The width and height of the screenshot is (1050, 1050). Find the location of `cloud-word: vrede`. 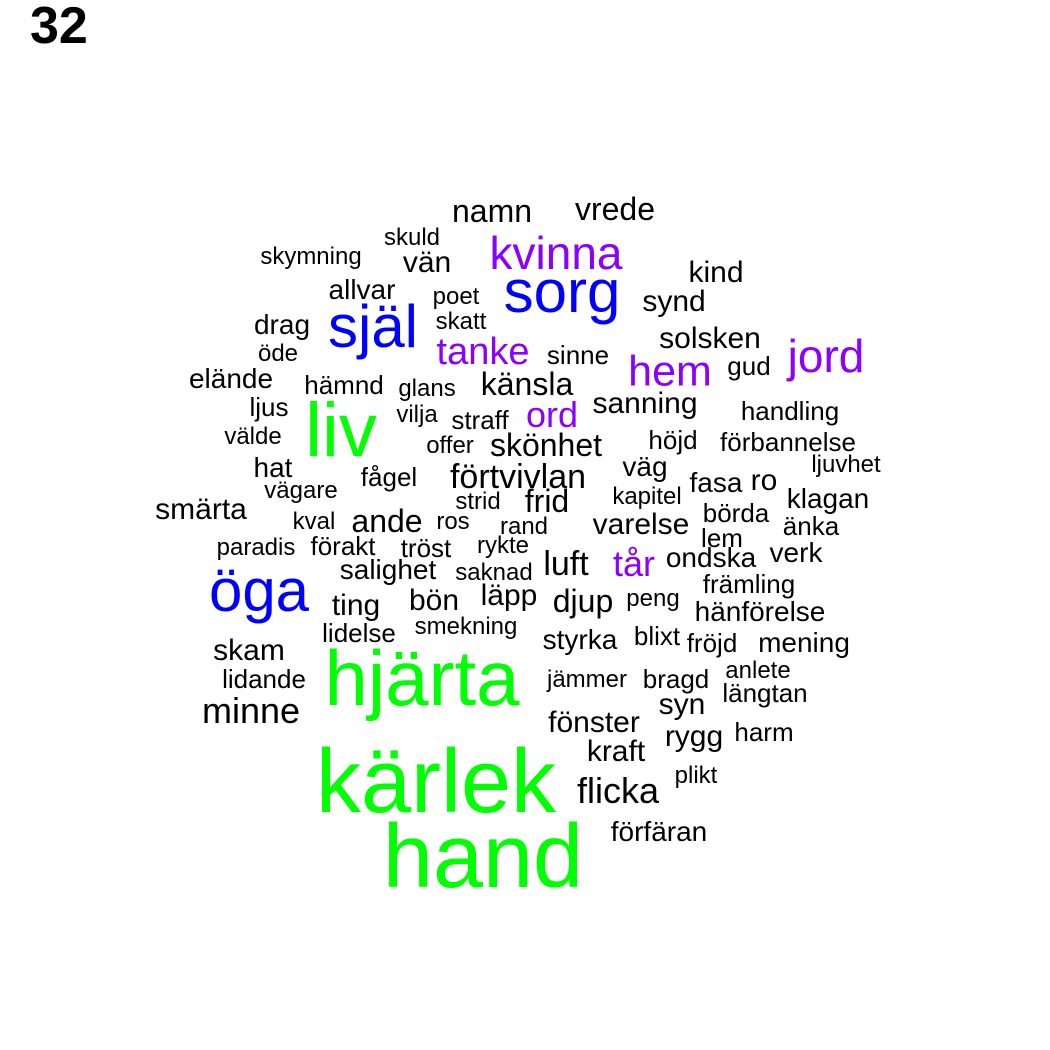

cloud-word: vrede is located at coordinates (615, 209).